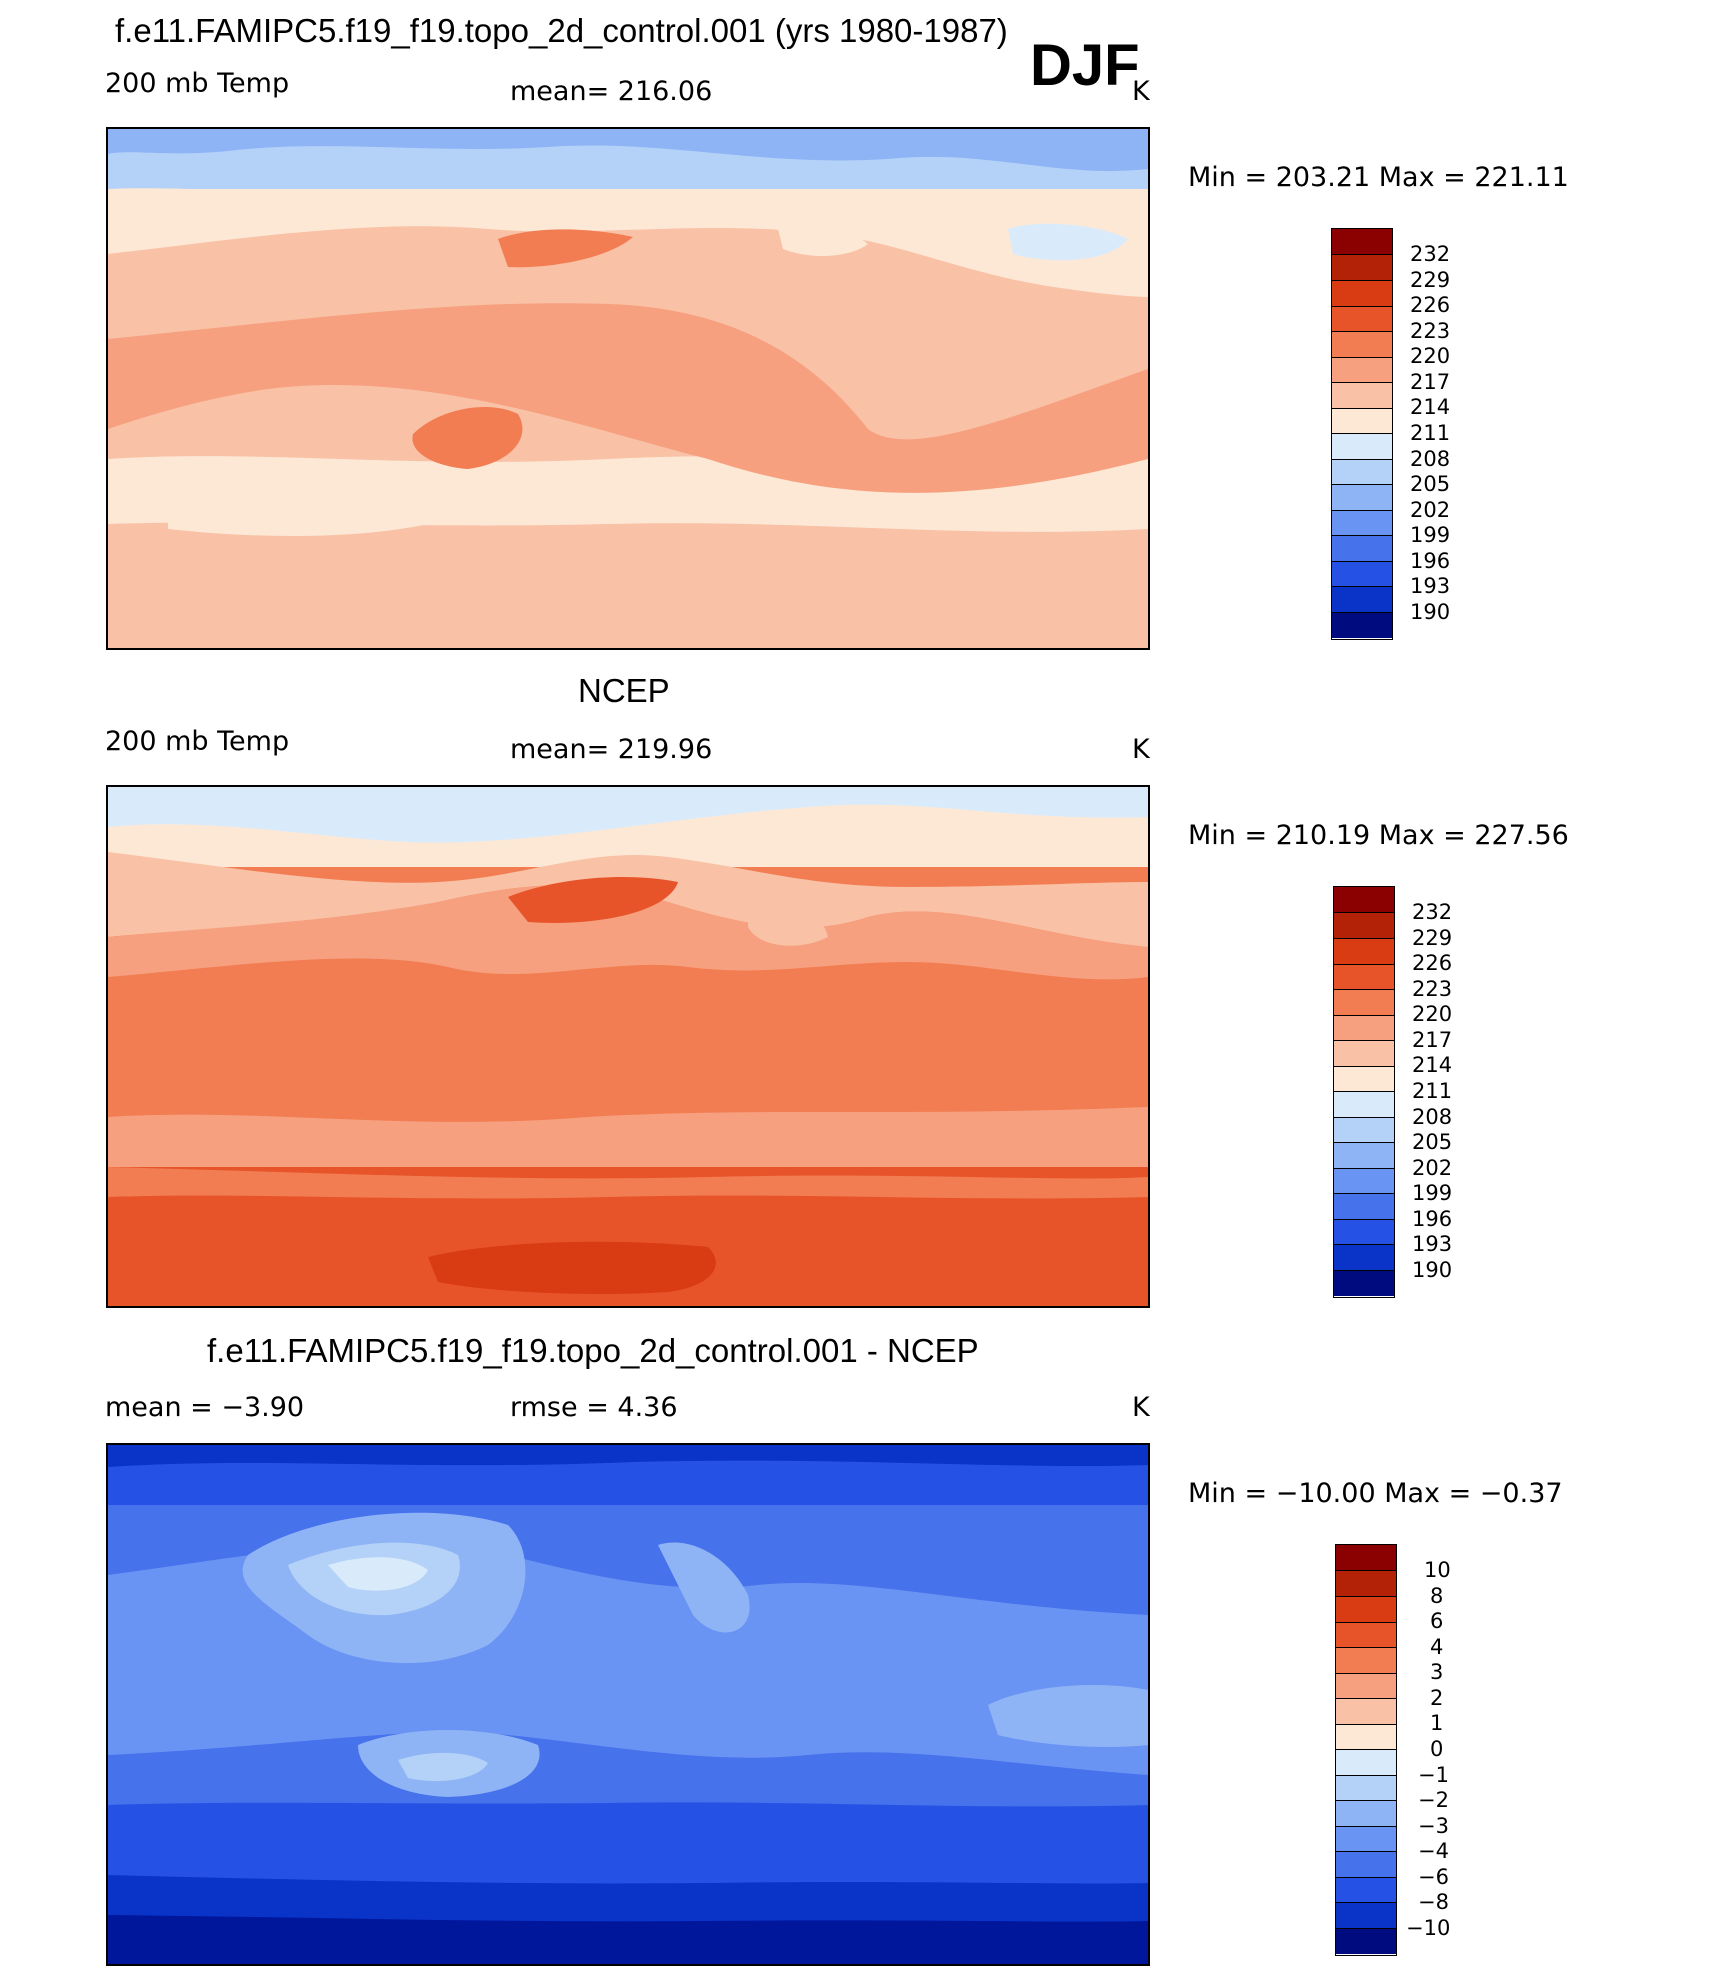 The width and height of the screenshot is (1710, 1969). I want to click on tick-label: −6, so click(1433, 1877).